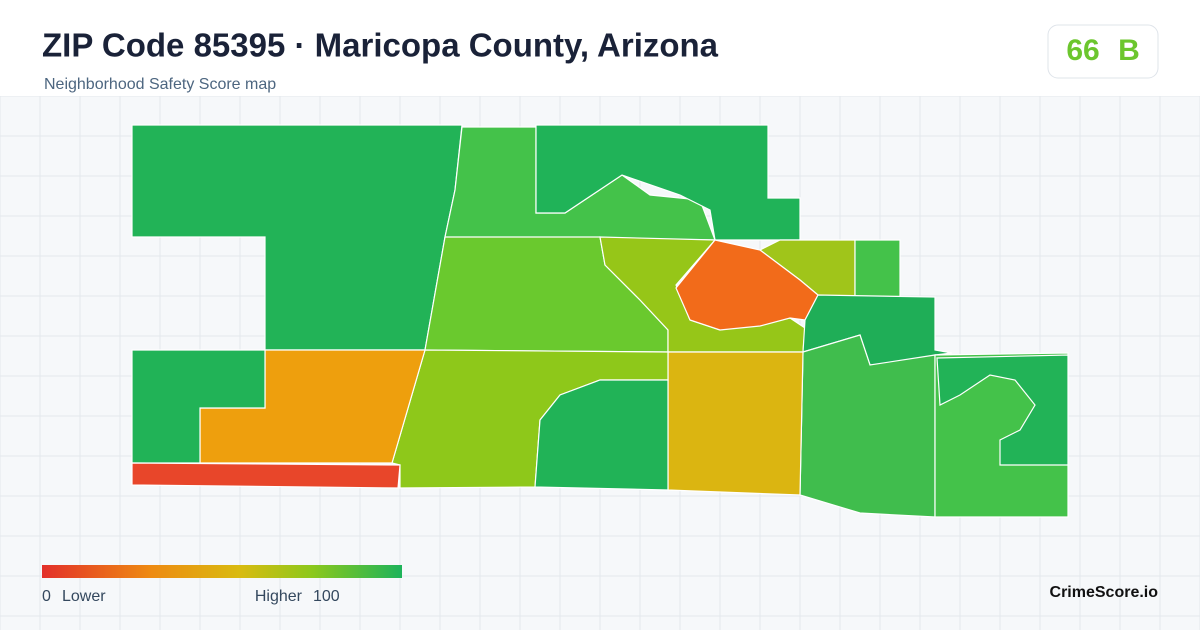  Describe the element at coordinates (160, 84) in the screenshot. I see `subtitle: Neighborhood Safety Score map` at that location.